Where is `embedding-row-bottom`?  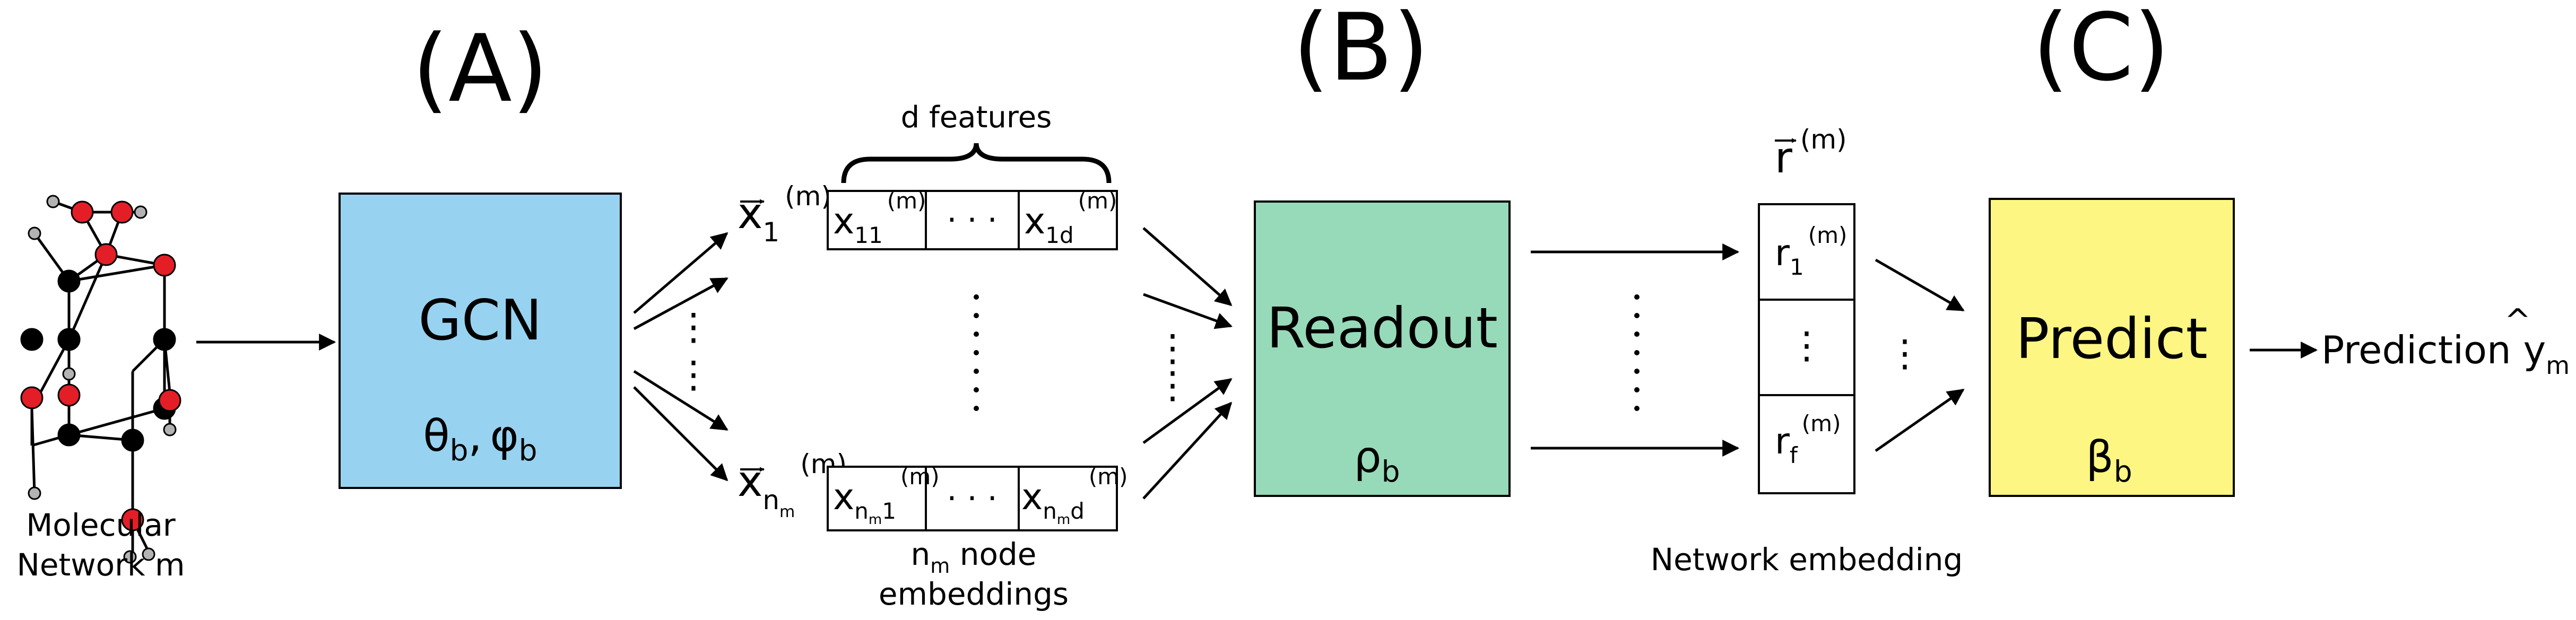 embedding-row-bottom is located at coordinates (972, 498).